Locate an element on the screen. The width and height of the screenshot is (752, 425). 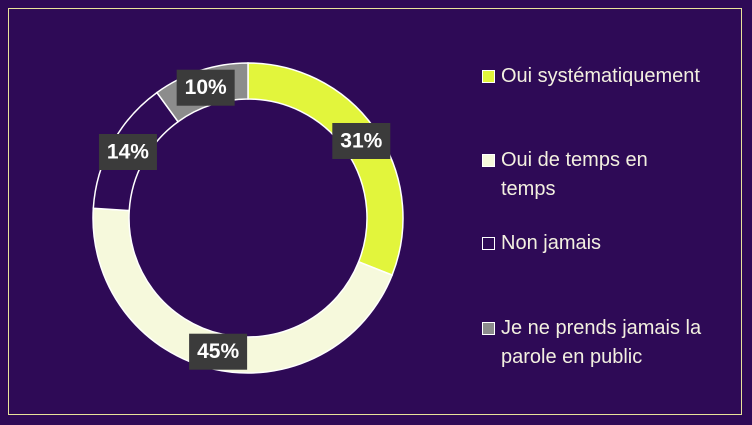
value-label: 14% is located at coordinates (128, 151).